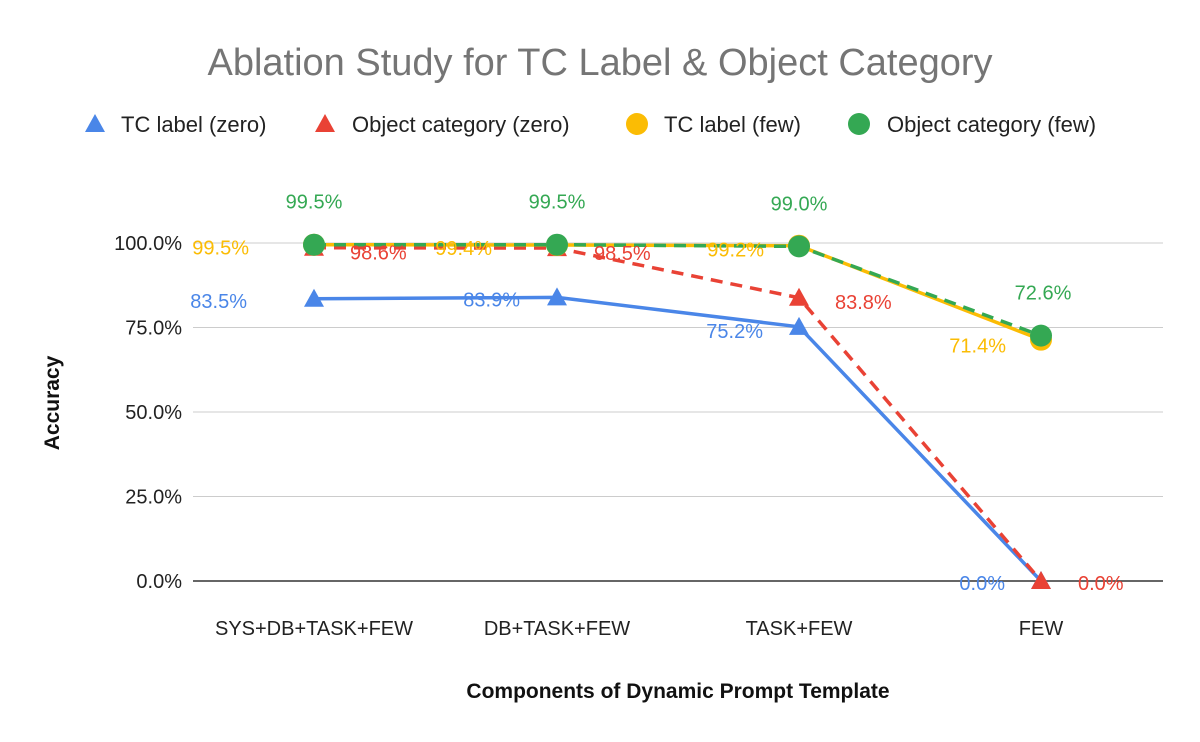 This screenshot has width=1200, height=742. I want to click on data-label-tc-label-few: 71.4%, so click(977, 347).